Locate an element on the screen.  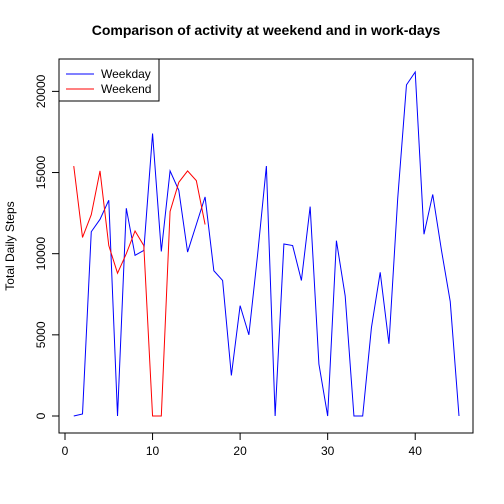
legend-label-weekday: Weekday is located at coordinates (126, 74).